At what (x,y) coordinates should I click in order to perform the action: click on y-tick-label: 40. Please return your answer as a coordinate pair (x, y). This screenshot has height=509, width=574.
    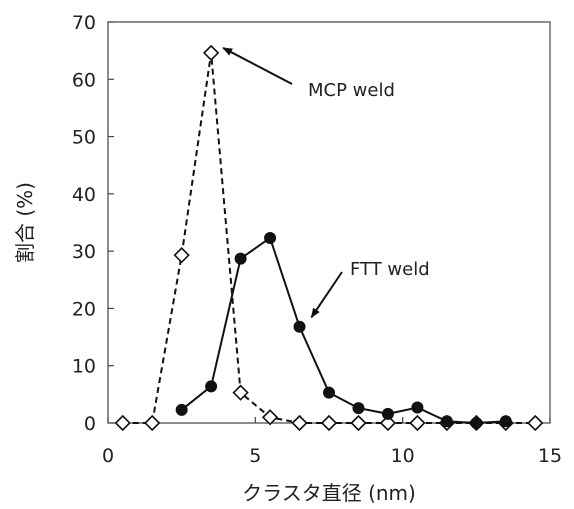
    Looking at the image, I should click on (84, 195).